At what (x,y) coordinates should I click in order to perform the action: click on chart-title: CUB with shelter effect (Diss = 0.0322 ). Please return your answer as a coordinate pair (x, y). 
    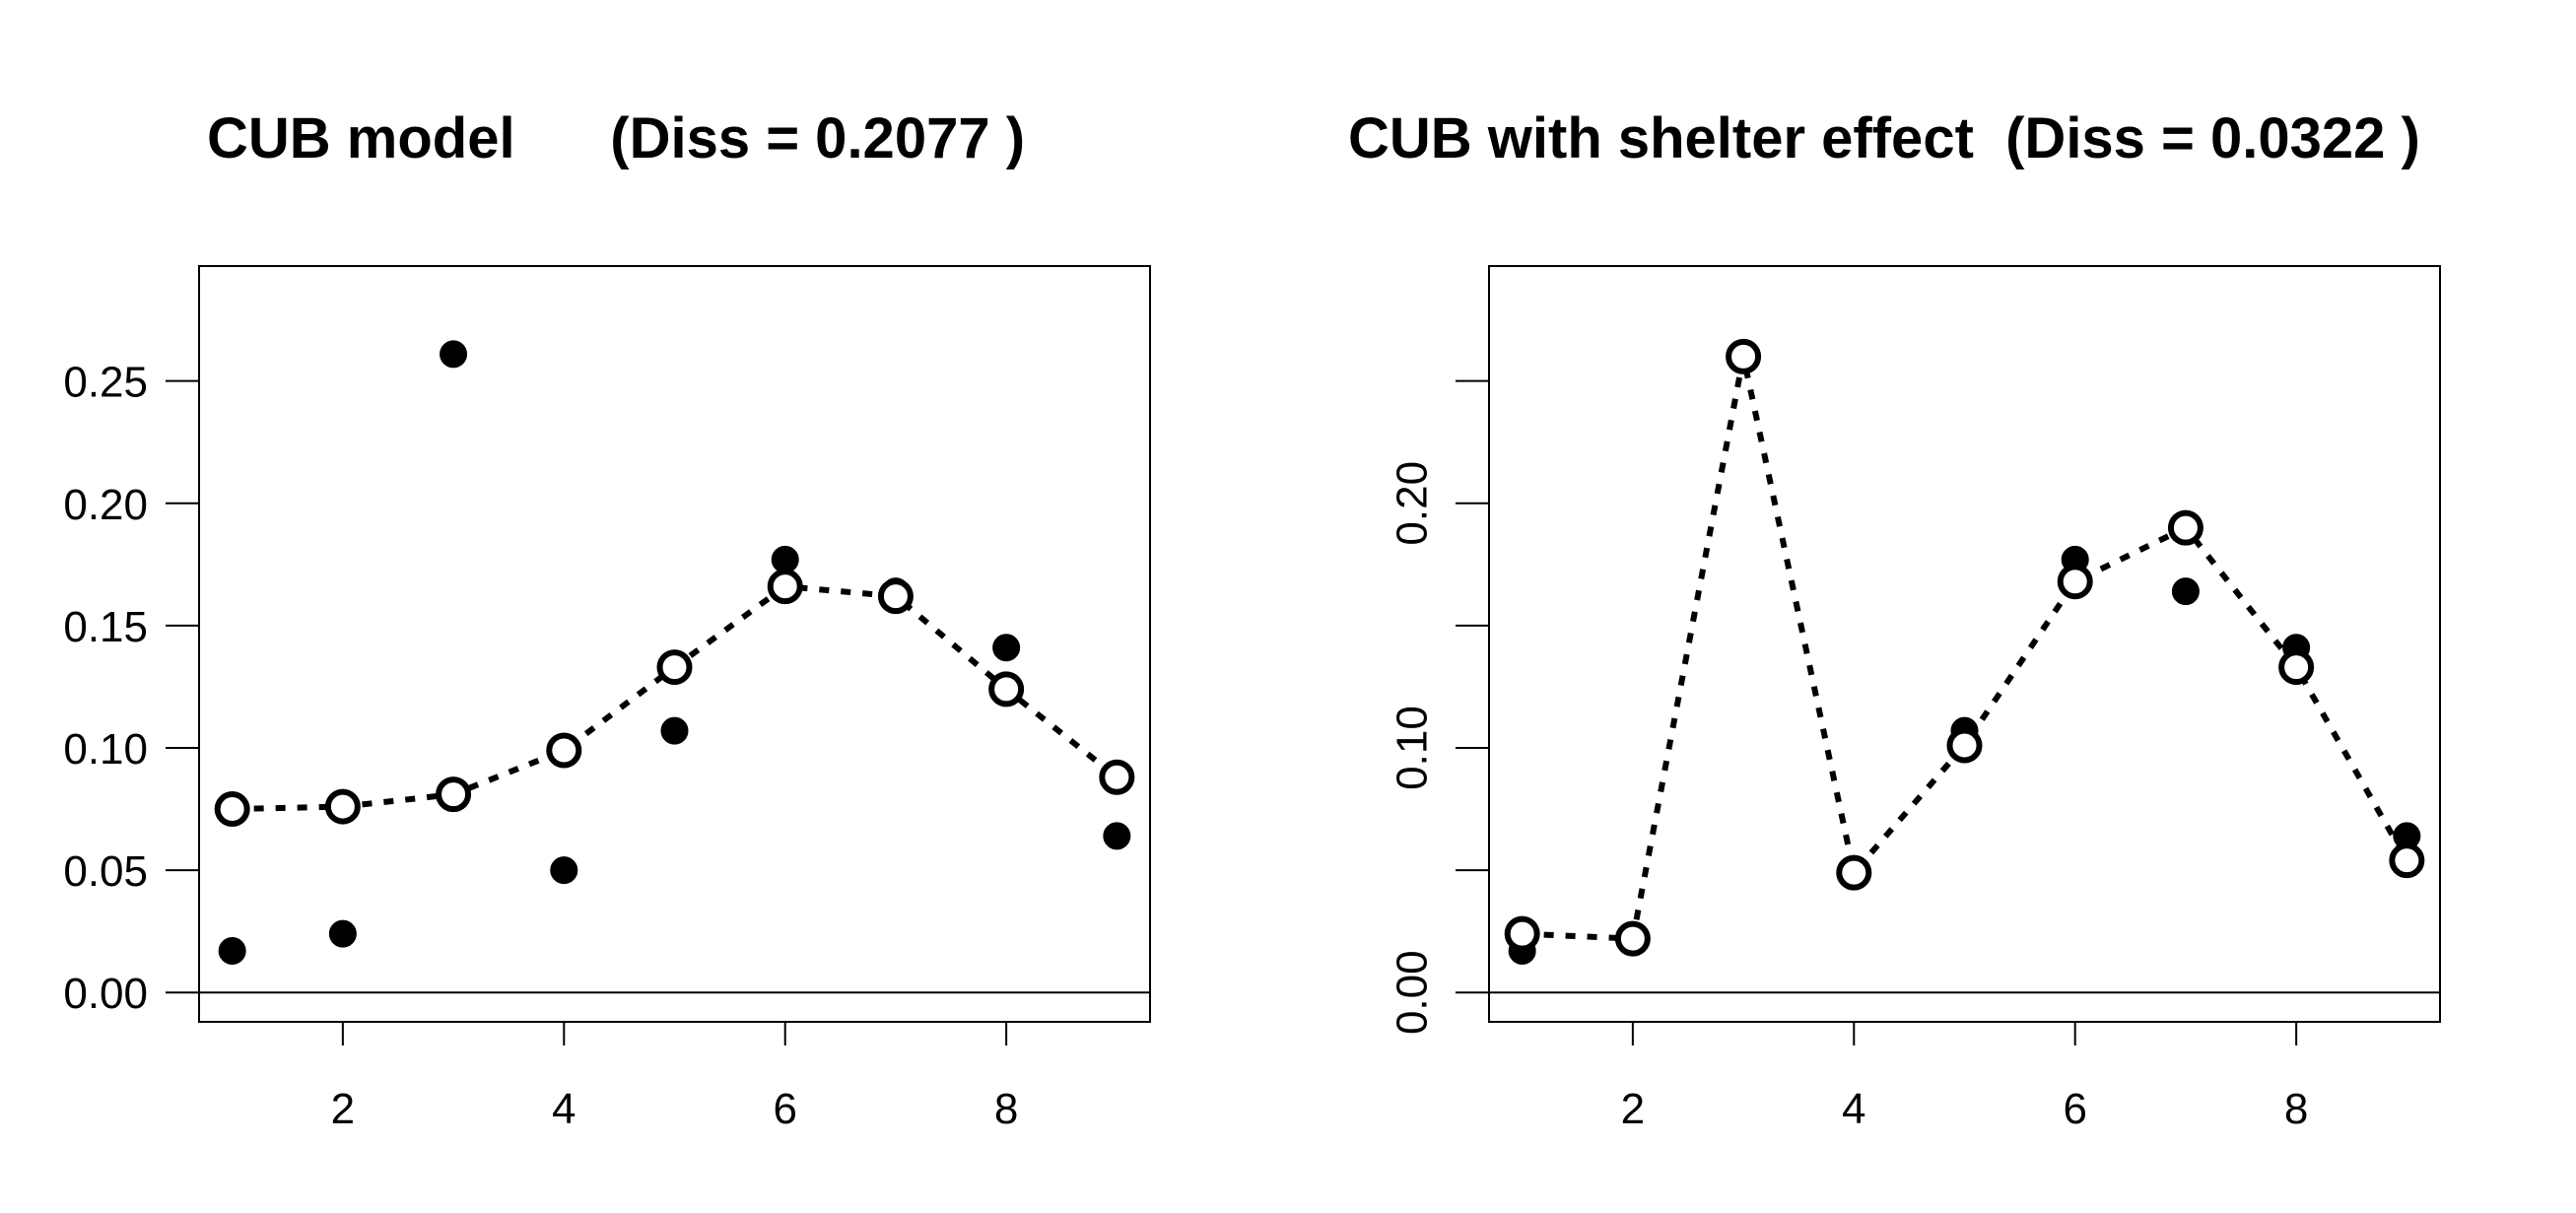
    Looking at the image, I should click on (1884, 138).